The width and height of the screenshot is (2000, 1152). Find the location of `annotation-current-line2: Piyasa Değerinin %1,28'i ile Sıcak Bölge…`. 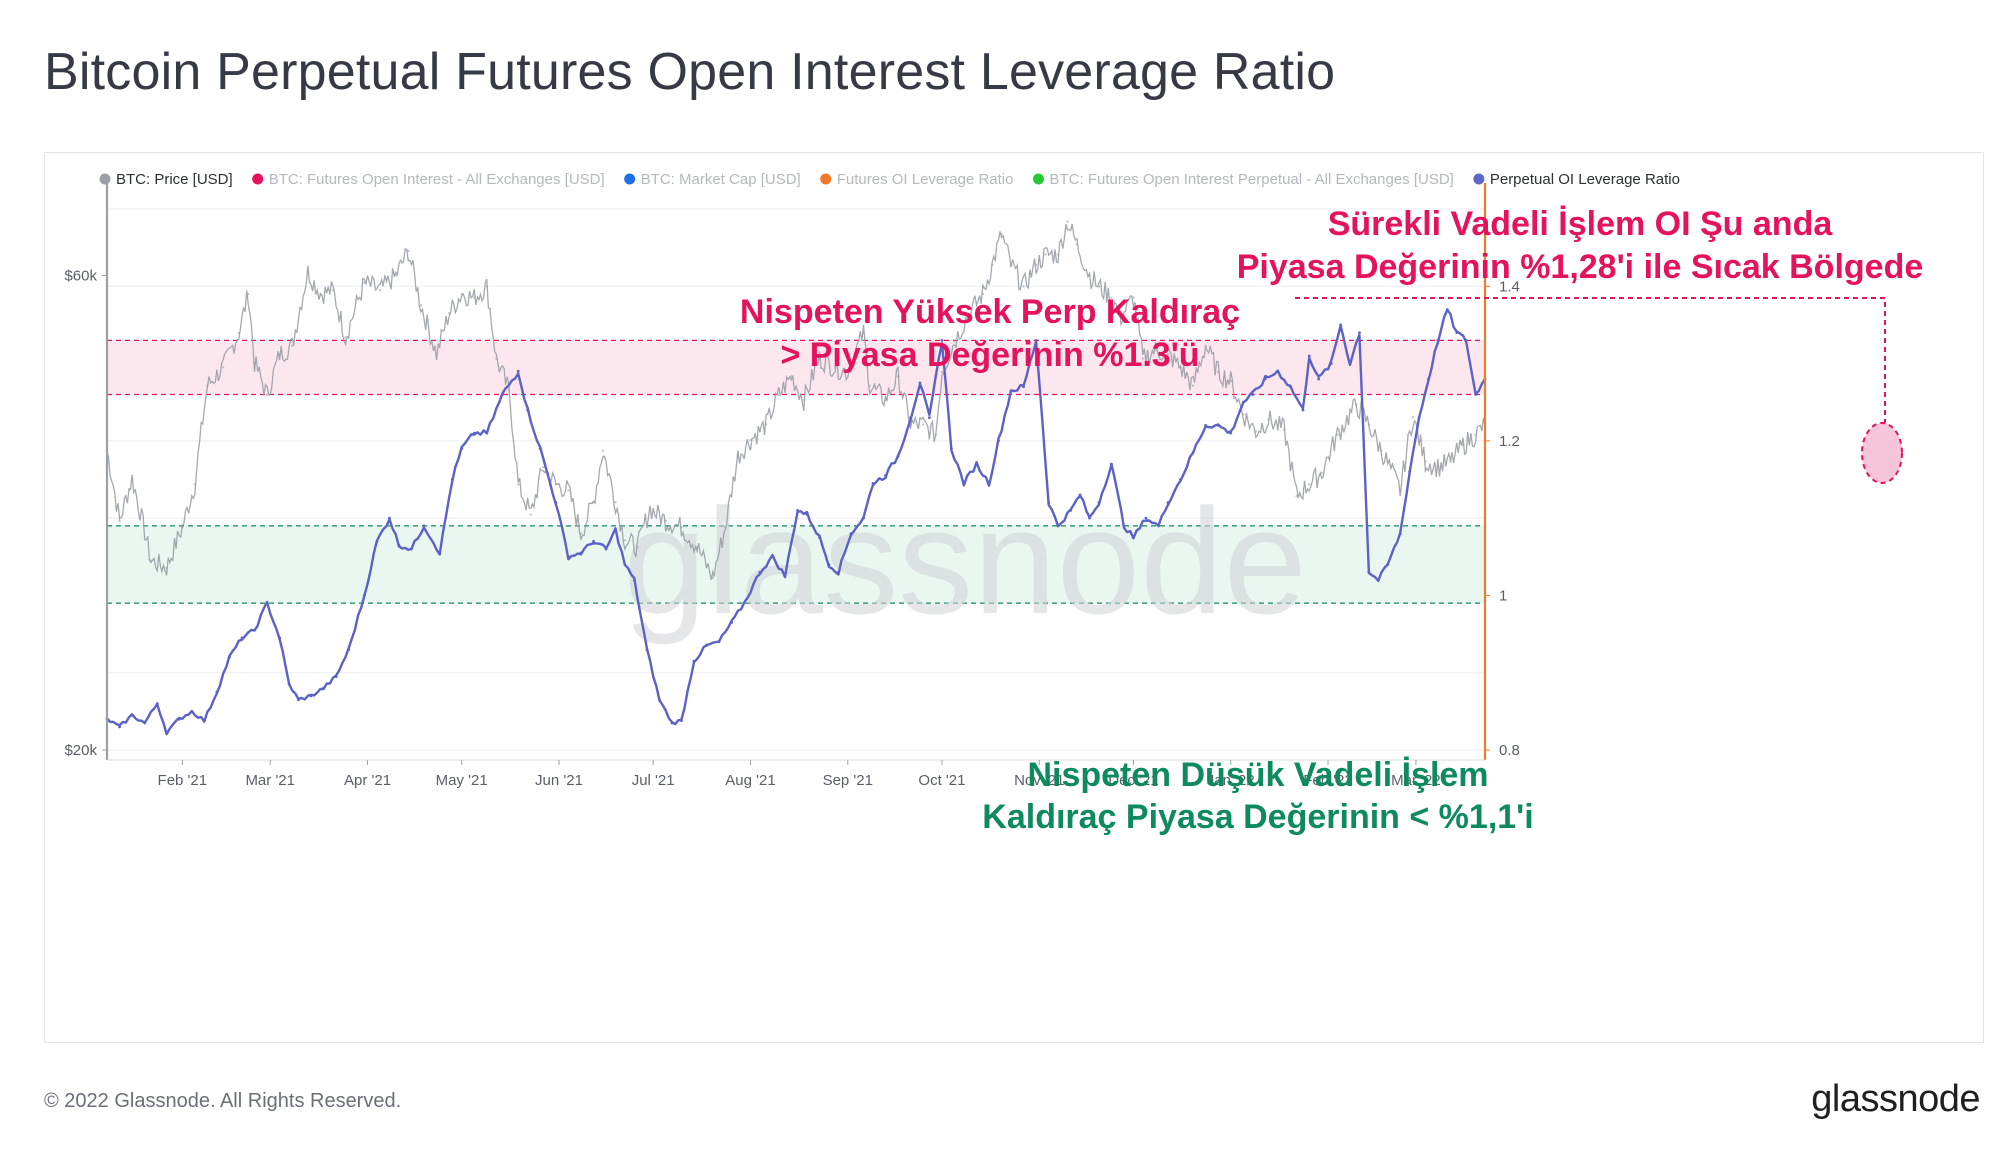

annotation-current-line2: Piyasa Değerinin %1,28'i ile Sıcak Bölge… is located at coordinates (1580, 267).